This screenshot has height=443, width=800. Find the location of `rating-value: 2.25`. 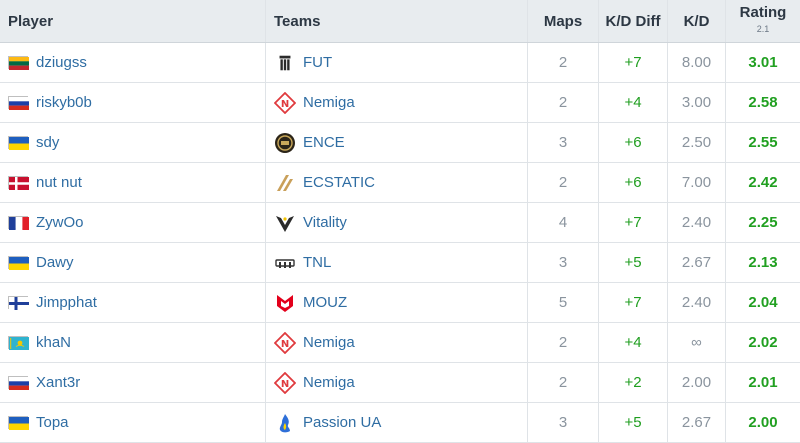

rating-value: 2.25 is located at coordinates (763, 222).